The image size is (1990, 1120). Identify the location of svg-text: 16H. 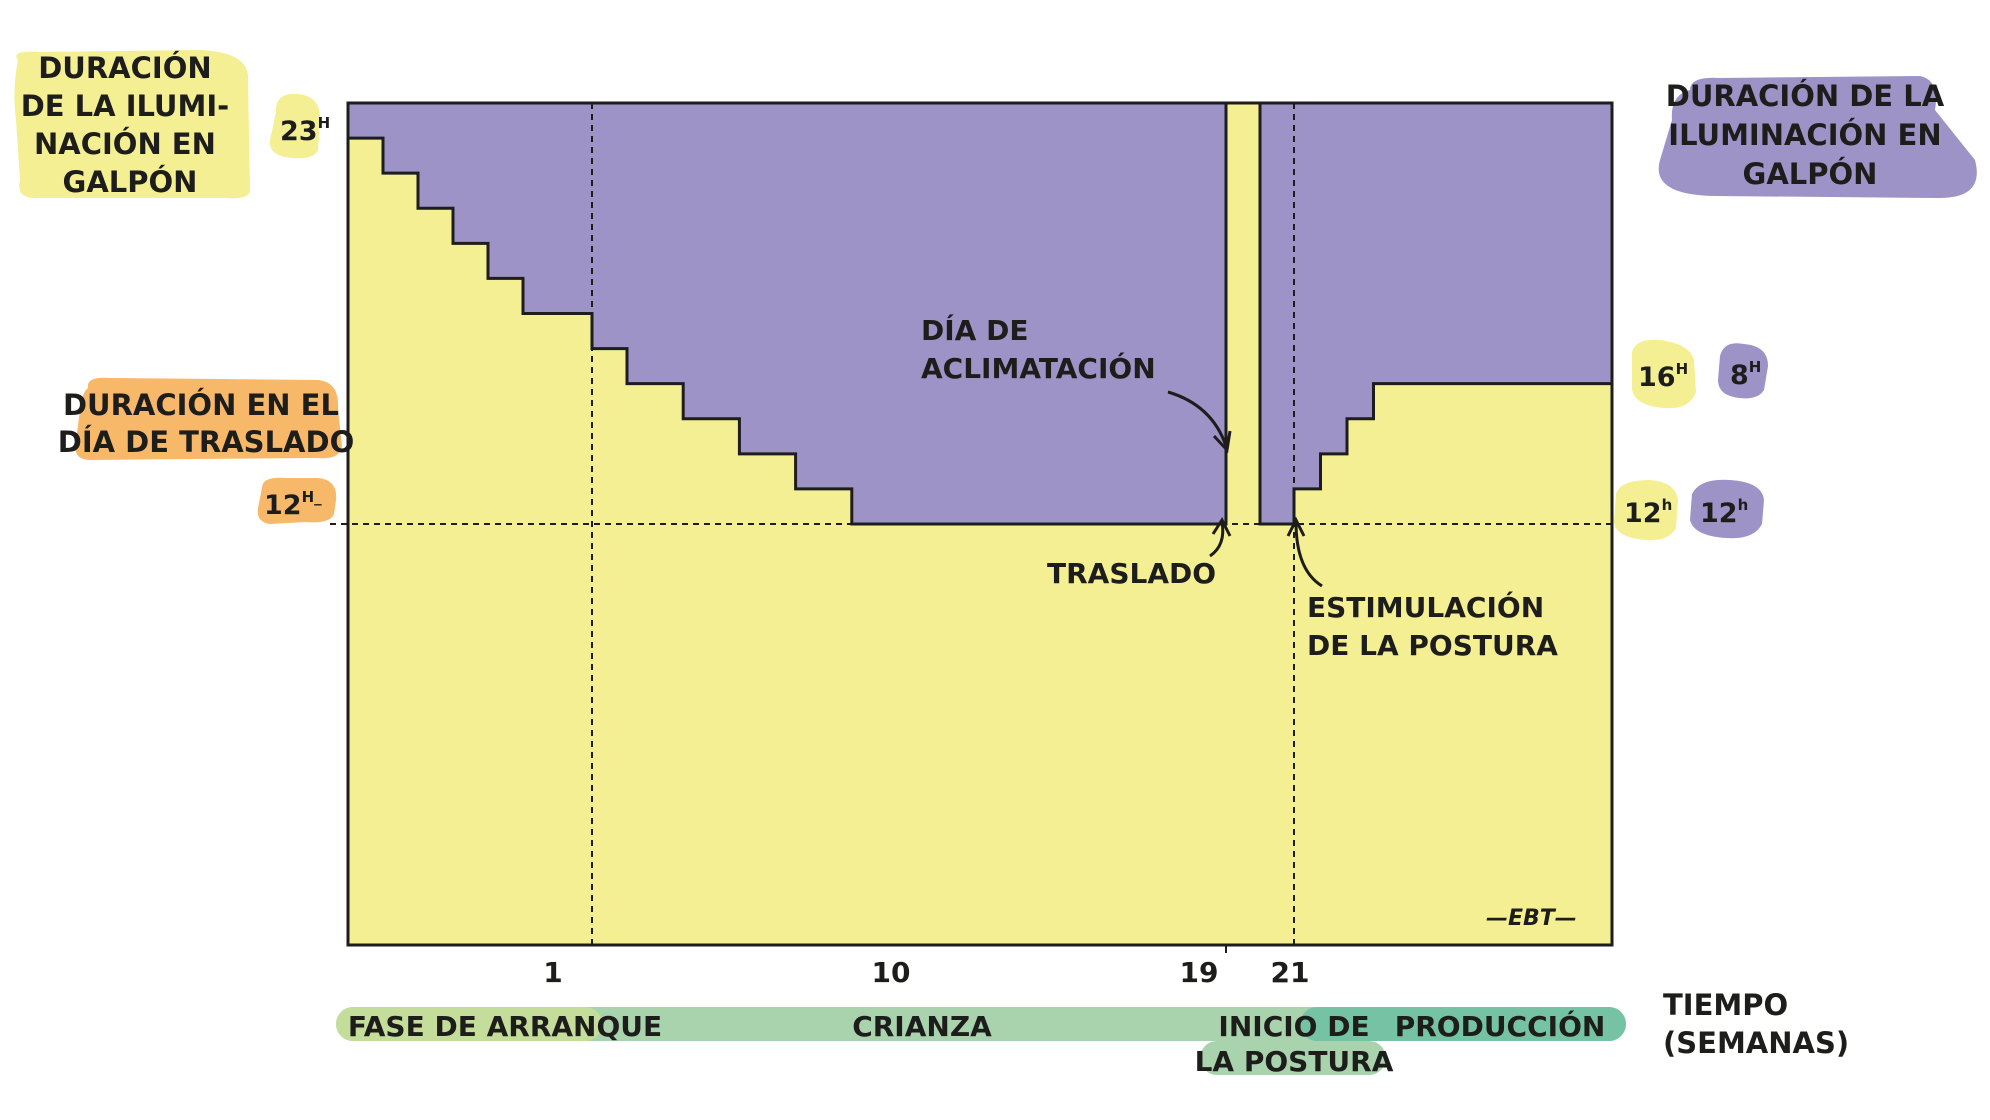
(1663, 376).